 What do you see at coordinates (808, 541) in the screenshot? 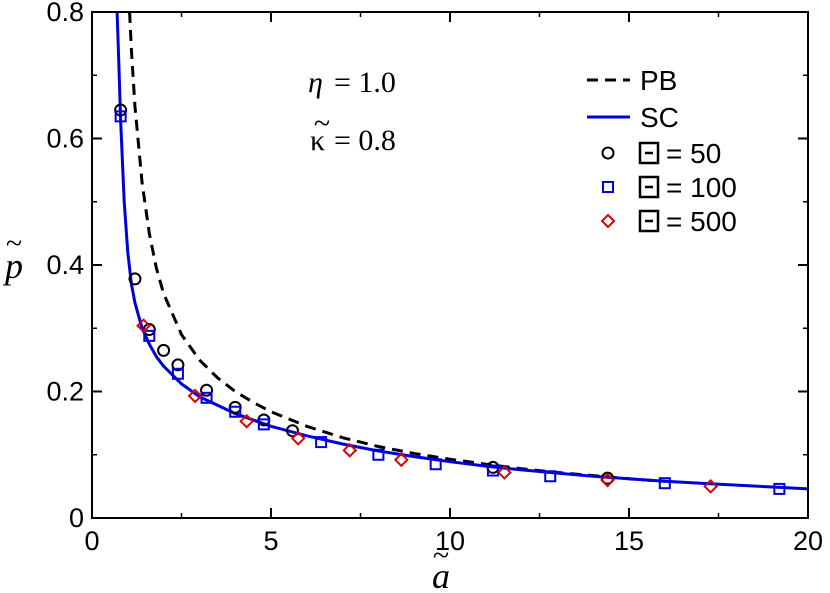
I see `x-tick-label: 20` at bounding box center [808, 541].